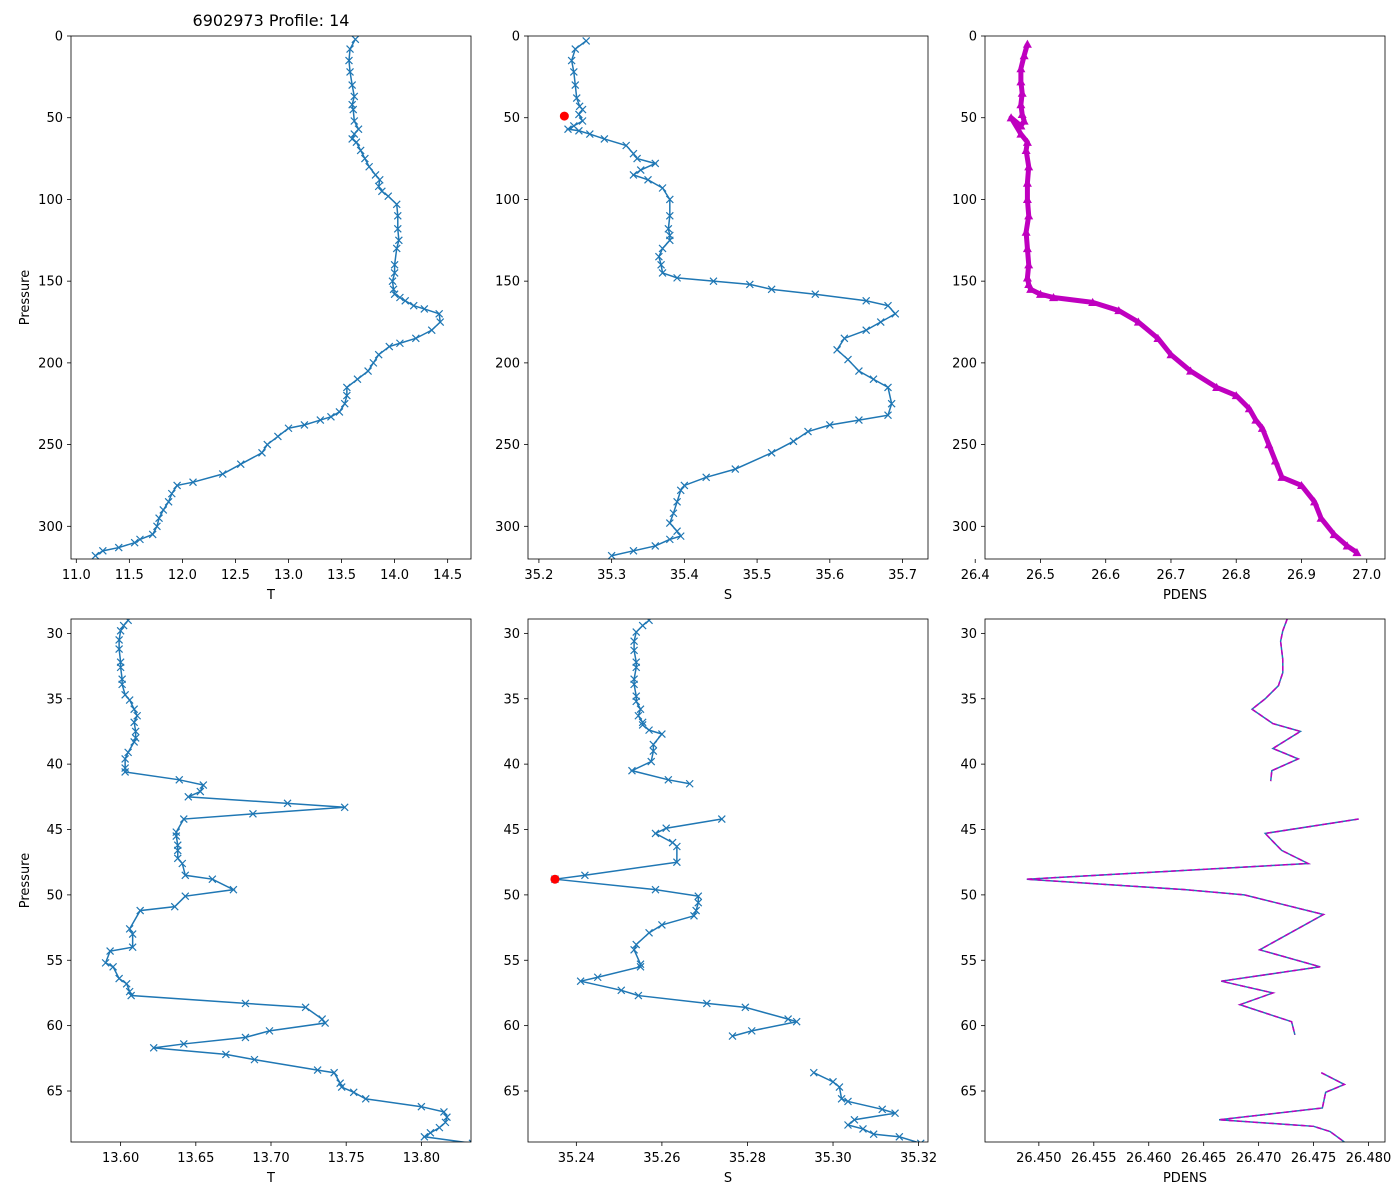  Describe the element at coordinates (59, 37) in the screenshot. I see `y-tick-label: 0` at that location.